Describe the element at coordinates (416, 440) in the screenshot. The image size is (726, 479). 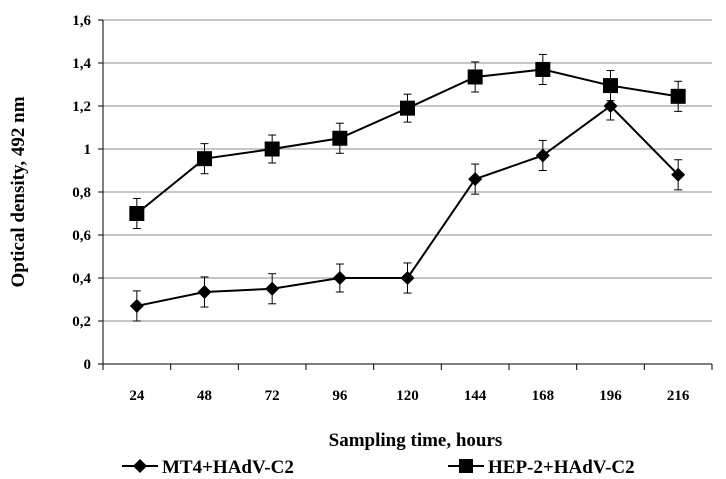
I see `x-axis-title: Sampling time, hours` at that location.